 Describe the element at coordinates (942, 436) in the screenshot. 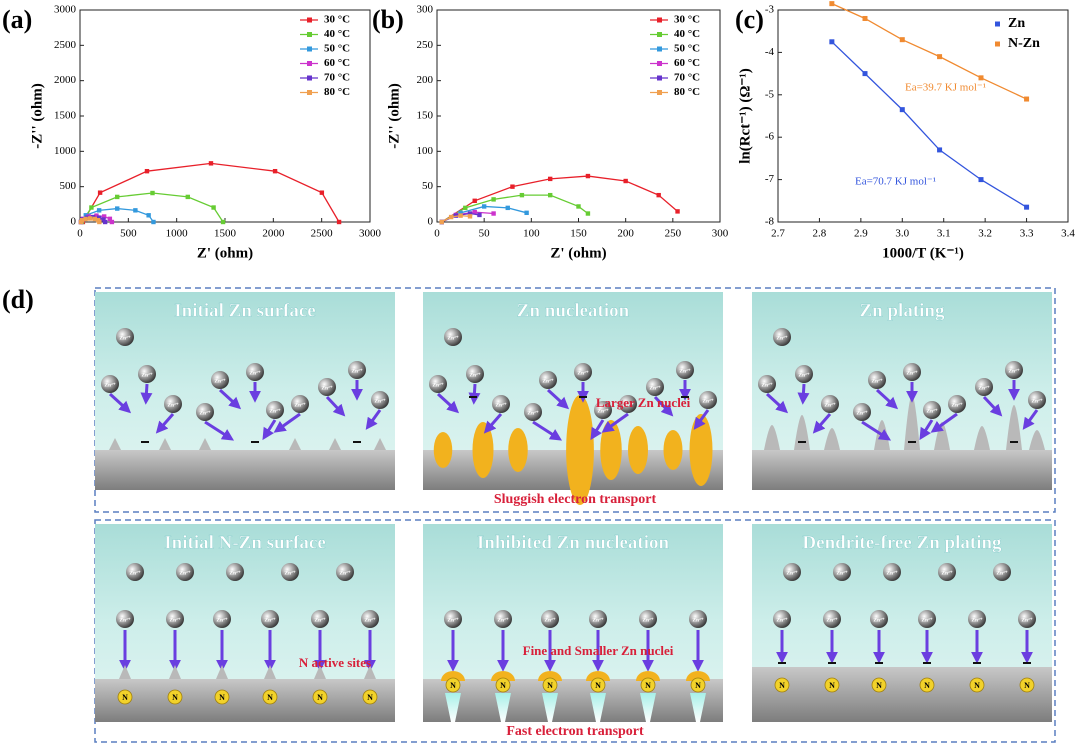

I see `zn-dendrite` at that location.